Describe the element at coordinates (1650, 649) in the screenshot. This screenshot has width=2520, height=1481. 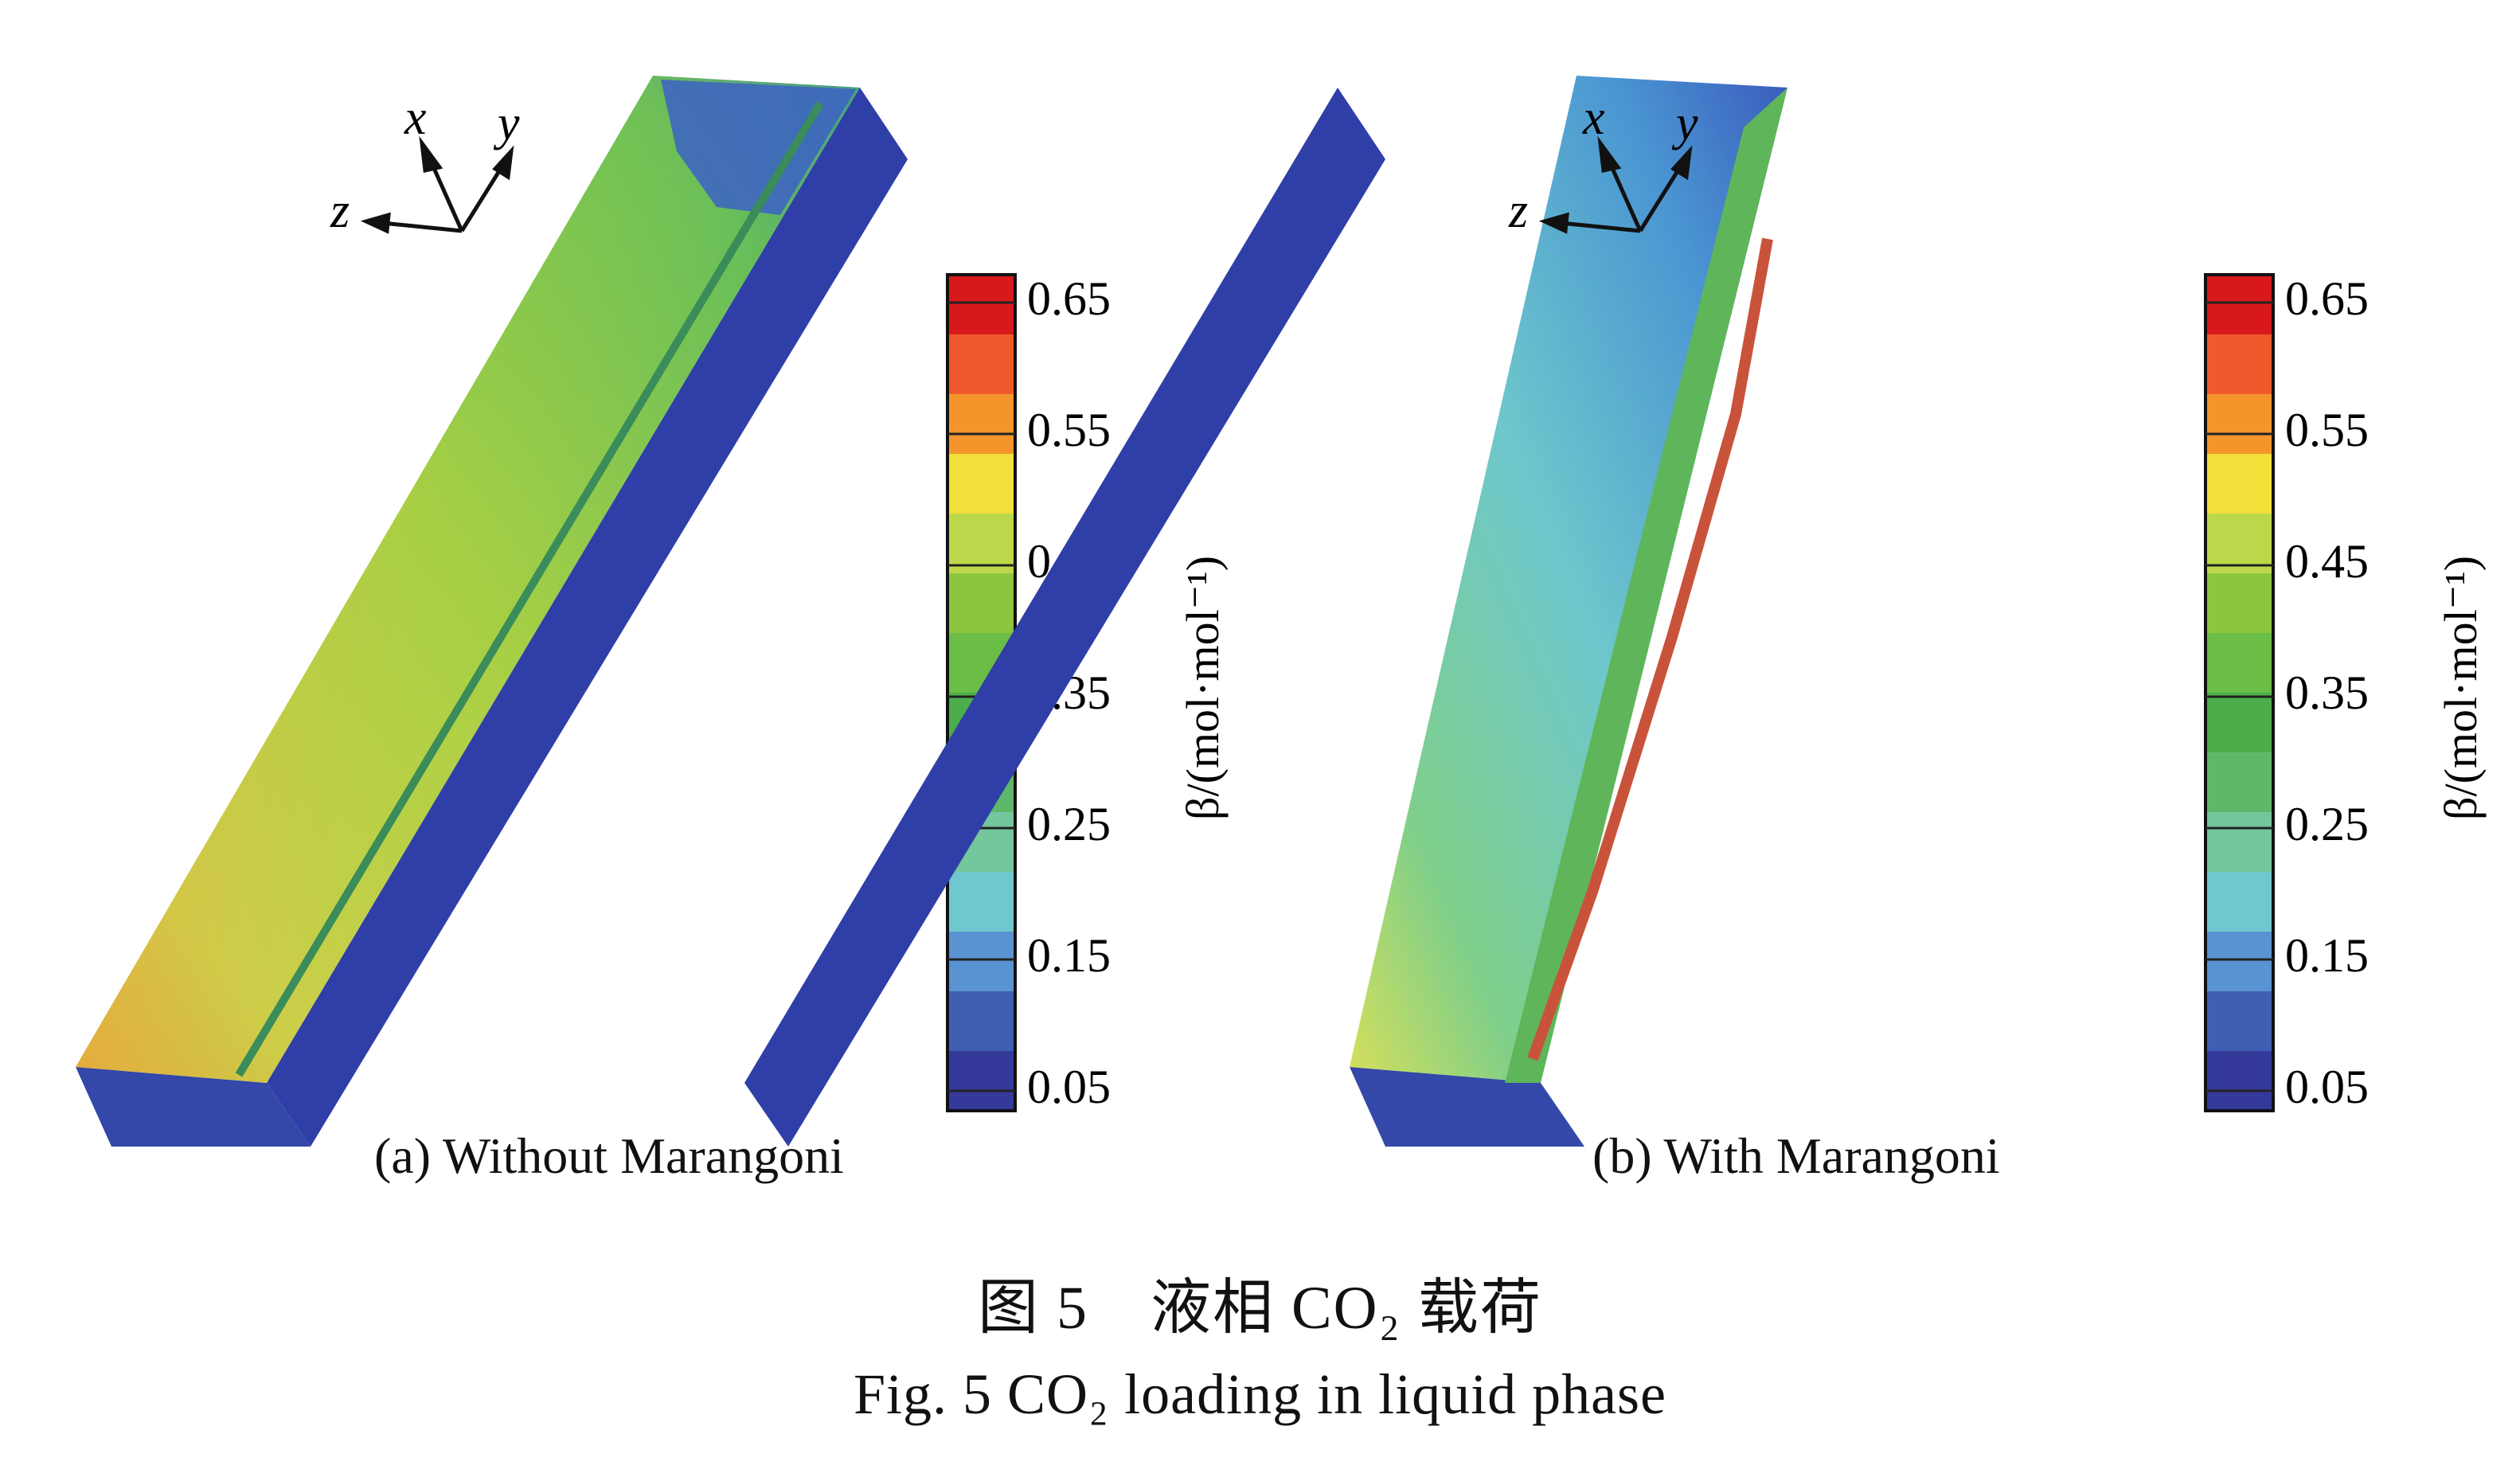
I see `high-loading-edge` at that location.